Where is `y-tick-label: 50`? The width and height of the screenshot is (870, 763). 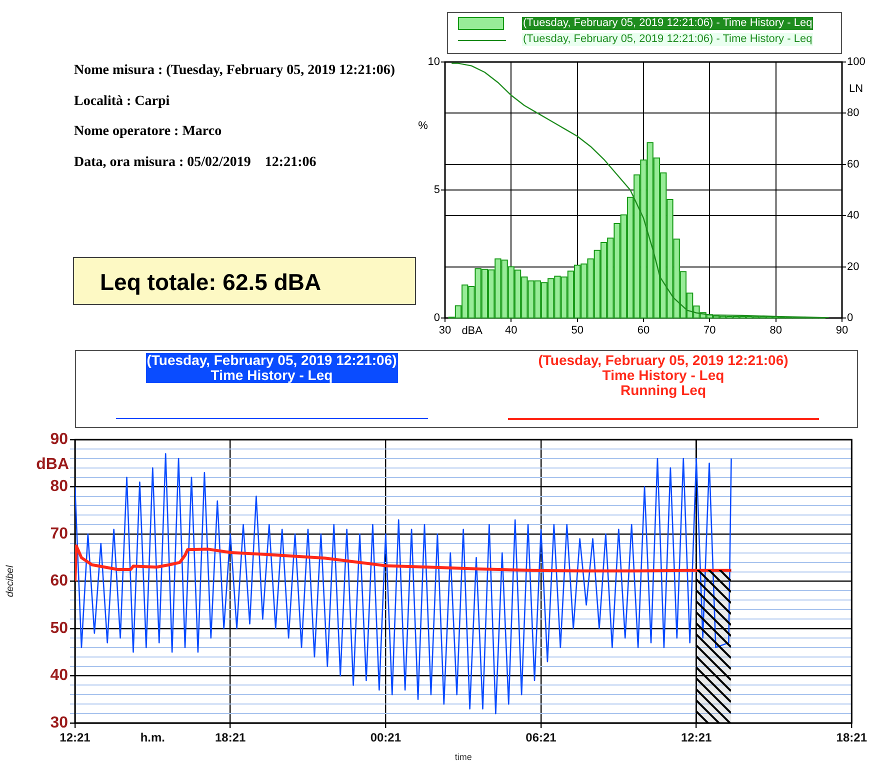
y-tick-label: 50 is located at coordinates (59, 628).